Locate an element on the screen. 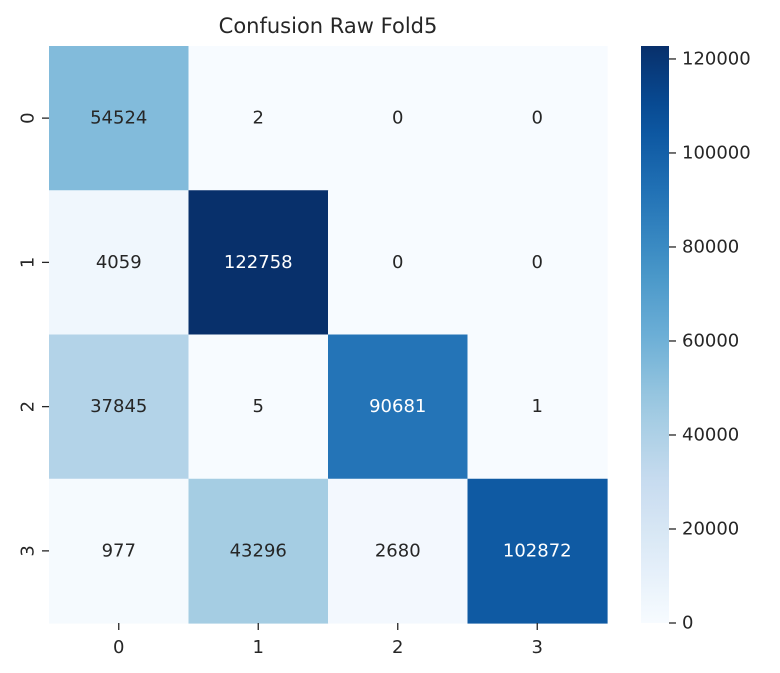 This screenshot has height=673, width=780. y-tick-label: 0 is located at coordinates (28, 117).